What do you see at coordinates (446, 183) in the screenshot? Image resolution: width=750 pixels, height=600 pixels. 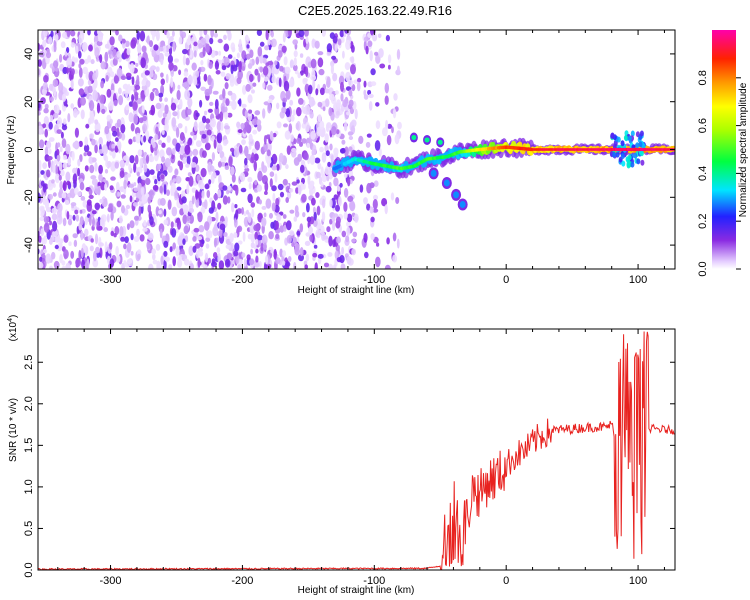 I see `spectrogram-branch-core` at bounding box center [446, 183].